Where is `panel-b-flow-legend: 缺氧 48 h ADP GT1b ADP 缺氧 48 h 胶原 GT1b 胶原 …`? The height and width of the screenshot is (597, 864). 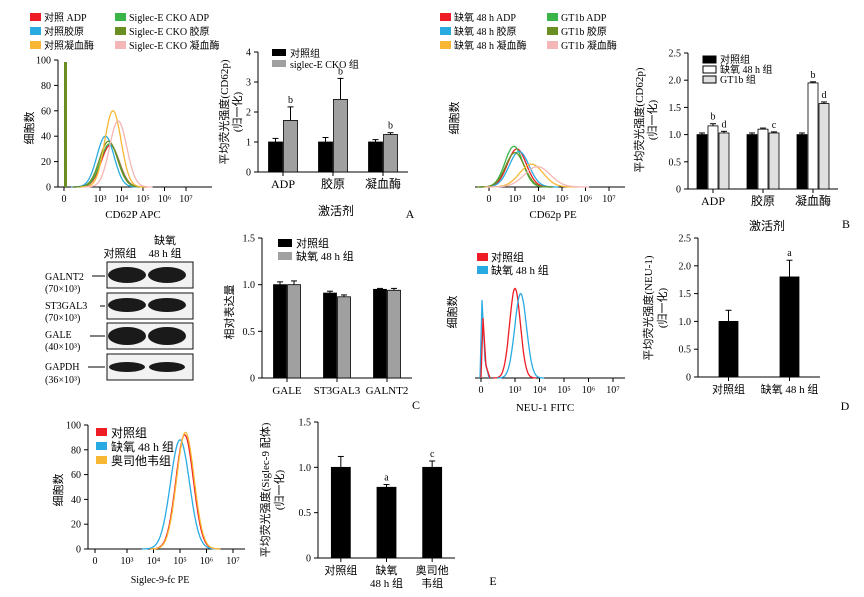 panel-b-flow-legend: 缺氧 48 h ADP GT1b ADP 缺氧 48 h 胶原 GT1b 胶原 … is located at coordinates (528, 31).